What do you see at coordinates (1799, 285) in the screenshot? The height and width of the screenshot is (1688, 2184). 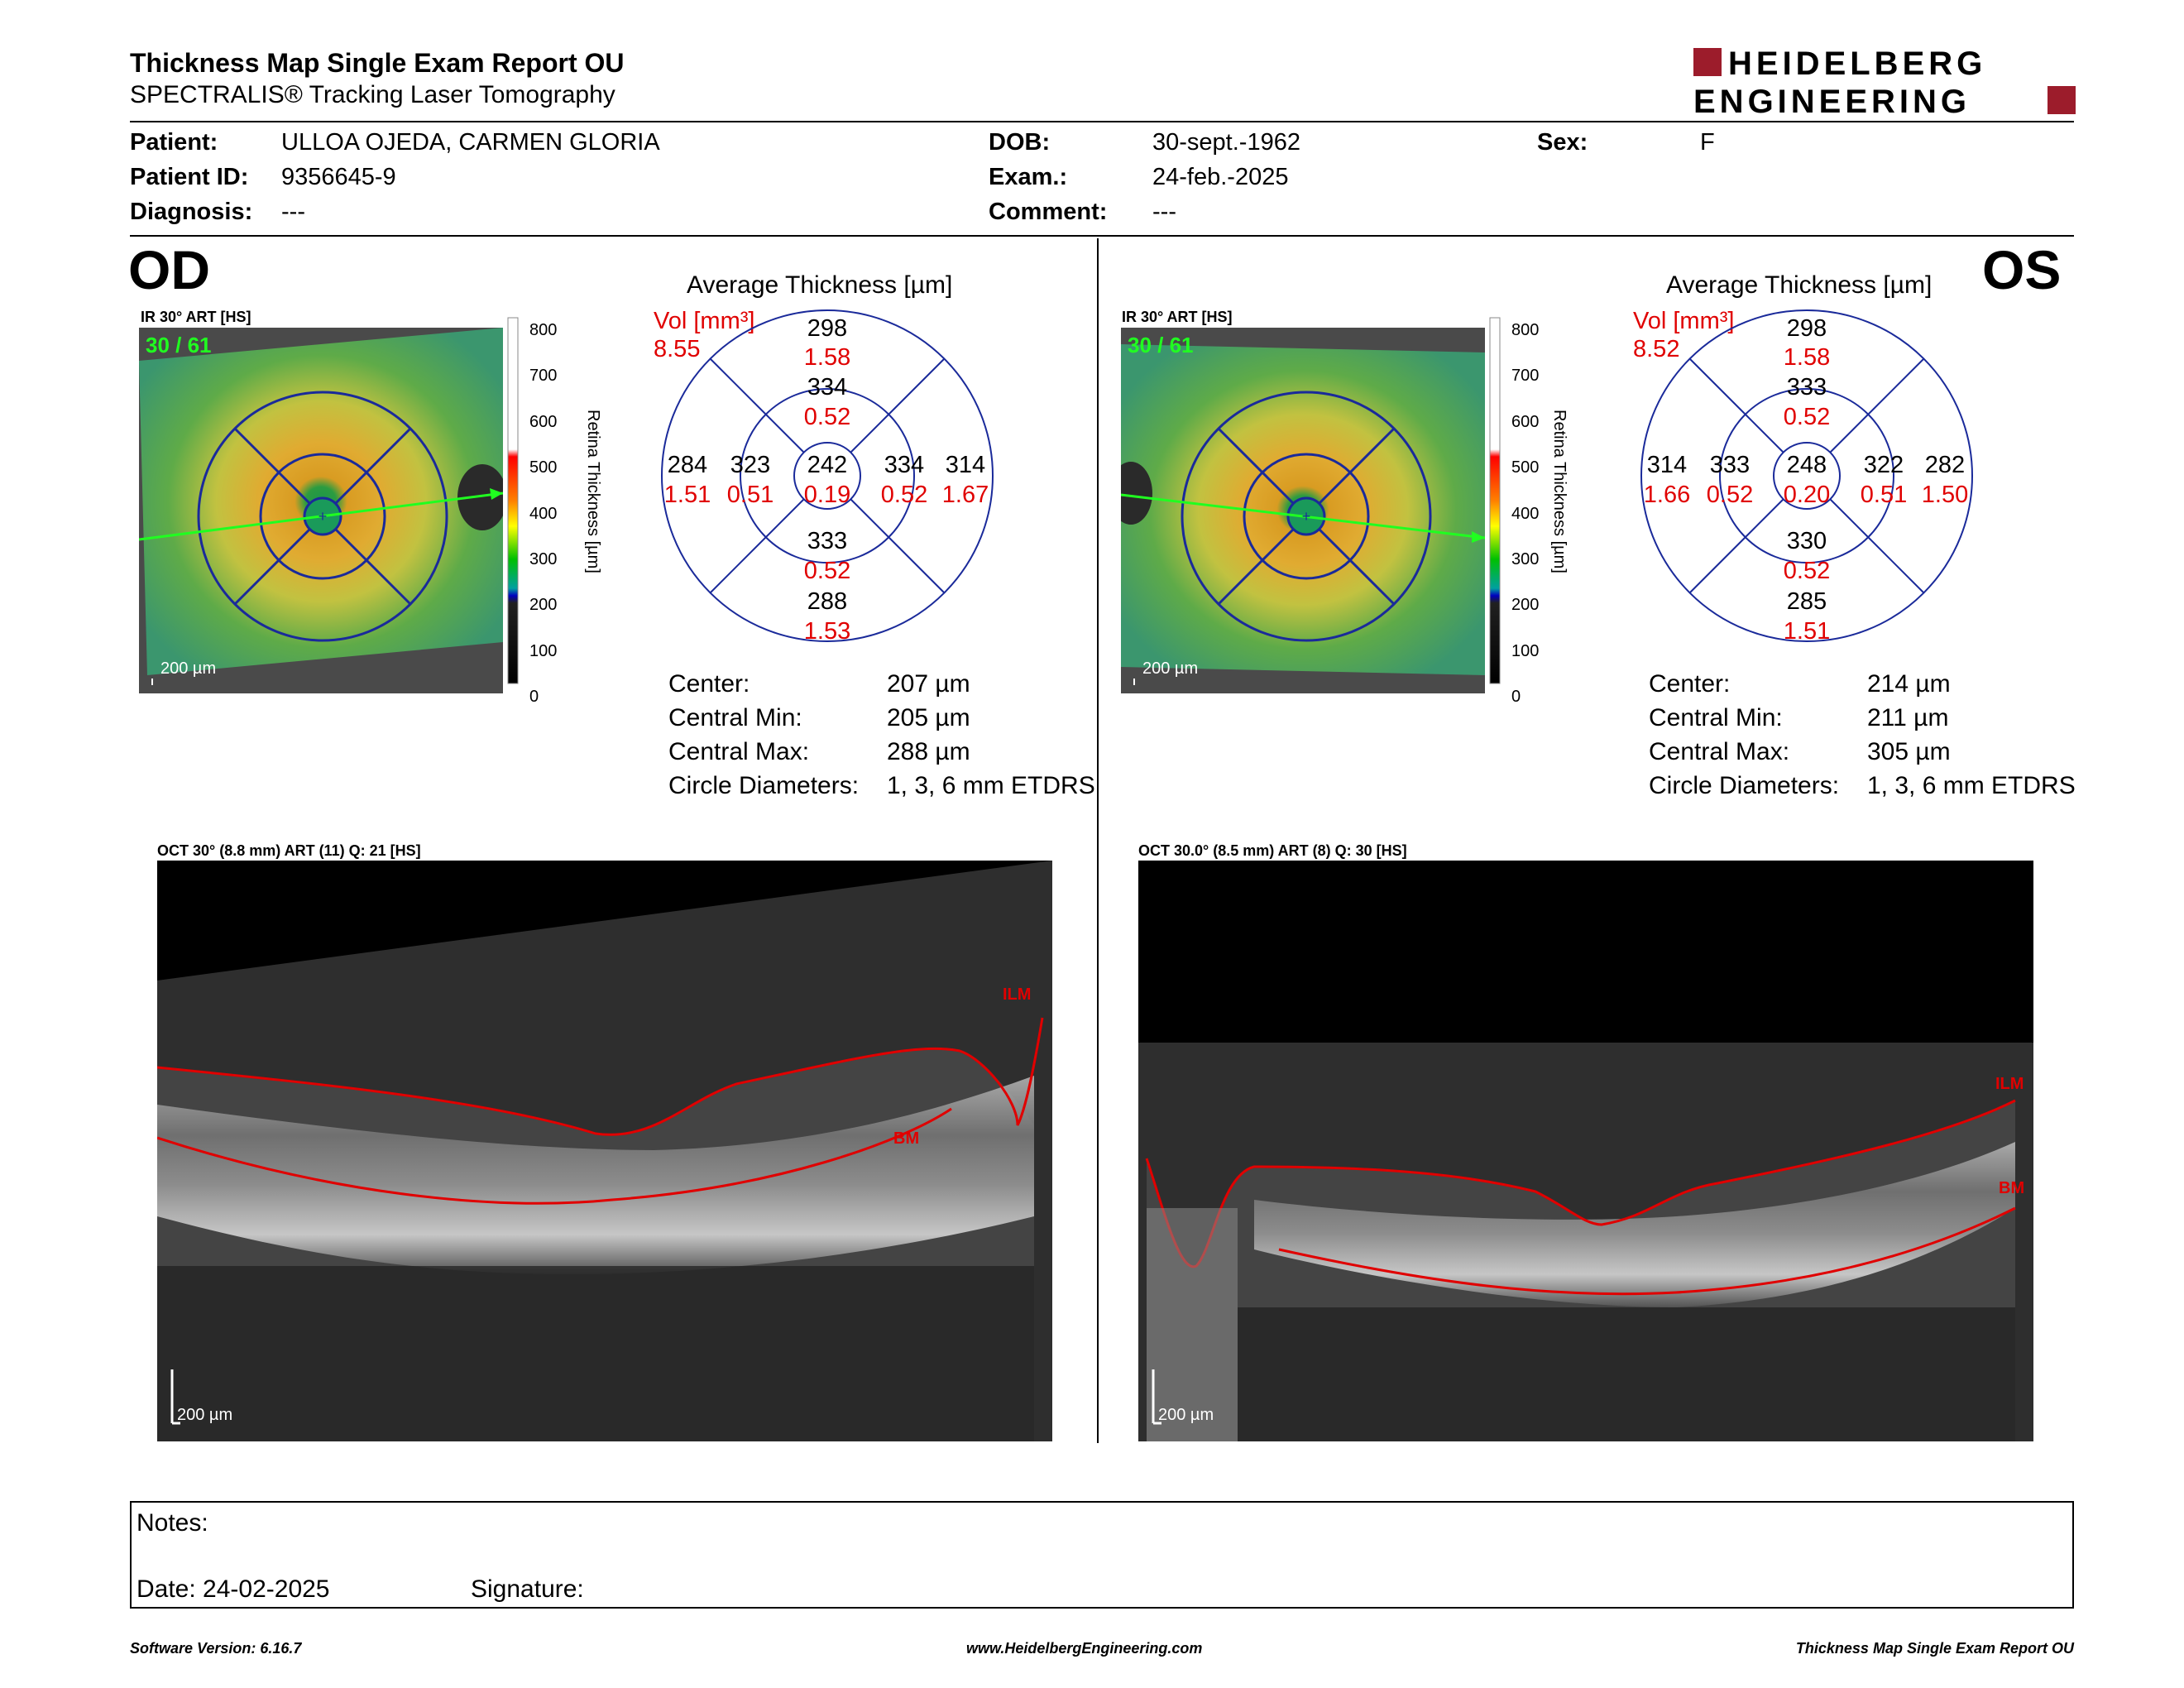 I see `os-avg-title: Average Thickness [µm]` at bounding box center [1799, 285].